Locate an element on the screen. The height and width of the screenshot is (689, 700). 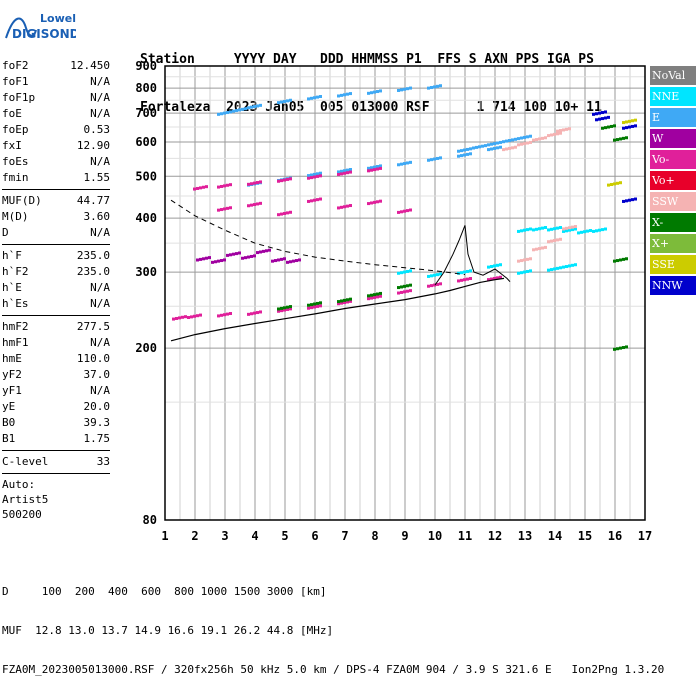
param-row: foE N/A is located at coordinates (56, 114).